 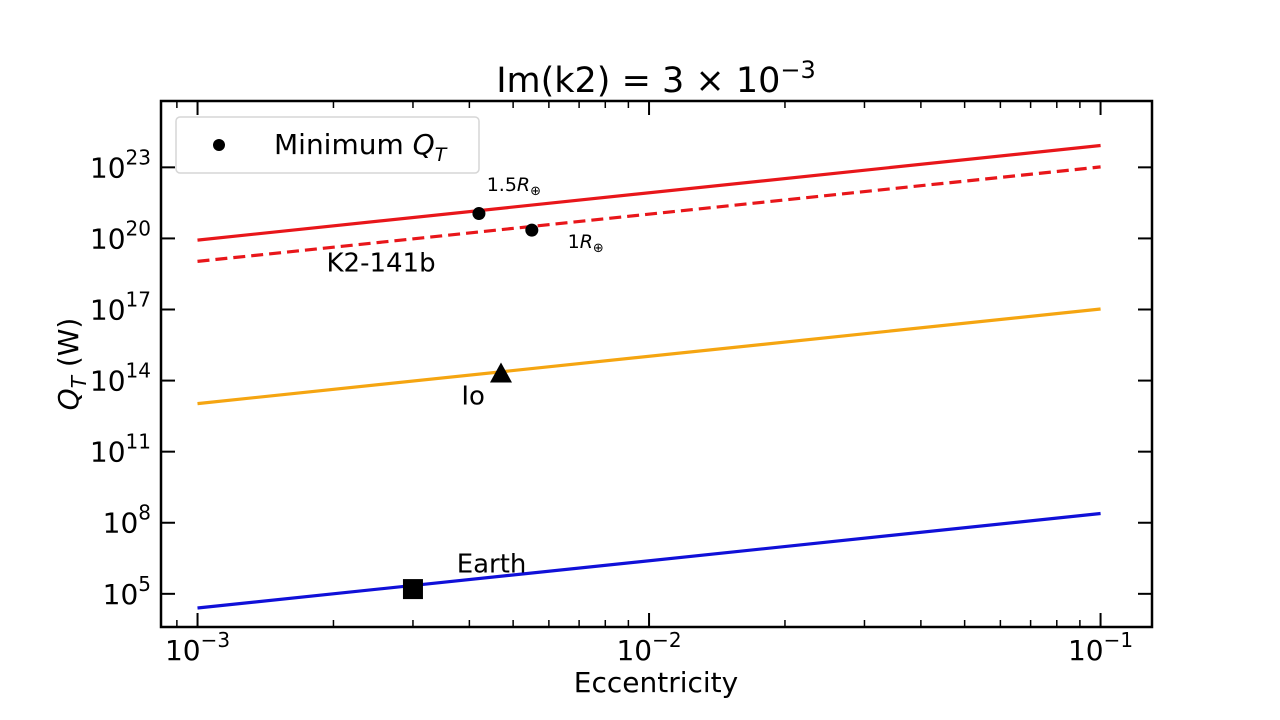 I want to click on annotation-earth-label: Earth, so click(x=492, y=565).